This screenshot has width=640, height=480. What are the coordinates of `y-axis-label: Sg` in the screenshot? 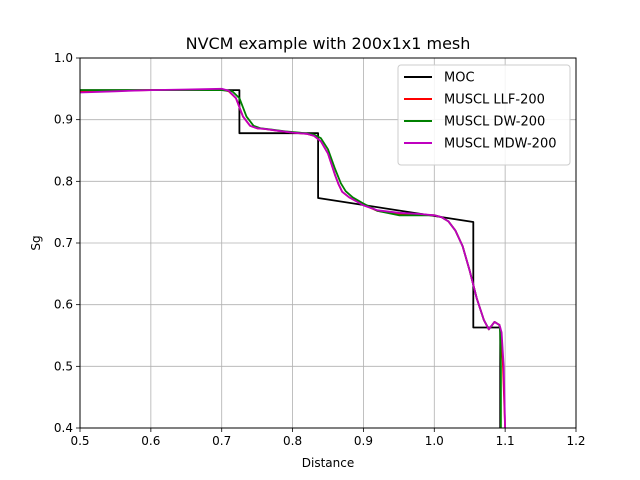 It's located at (36, 242).